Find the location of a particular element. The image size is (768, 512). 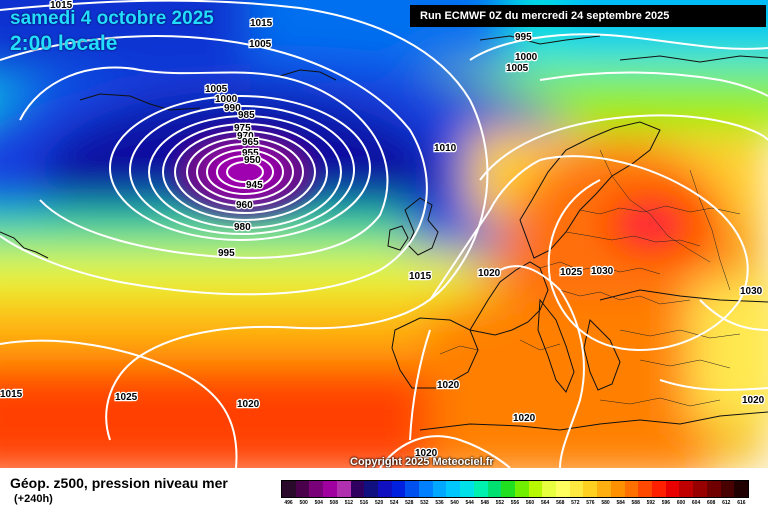

color-scale-label: 520 is located at coordinates (379, 503).